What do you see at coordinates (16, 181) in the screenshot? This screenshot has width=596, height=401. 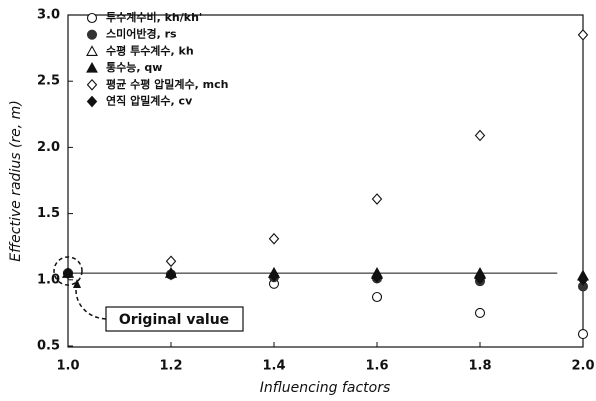 I see `y-axis-label: Effective radius (re, m)` at bounding box center [16, 181].